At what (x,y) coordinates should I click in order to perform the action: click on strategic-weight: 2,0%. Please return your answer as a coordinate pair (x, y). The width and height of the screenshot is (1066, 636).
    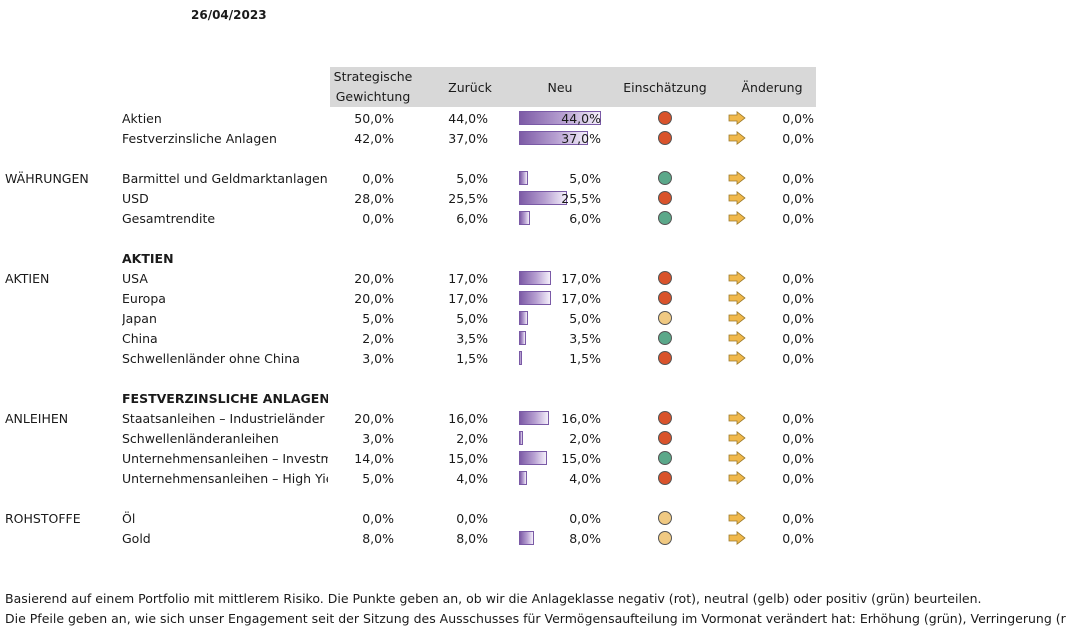
    Looking at the image, I should click on (378, 338).